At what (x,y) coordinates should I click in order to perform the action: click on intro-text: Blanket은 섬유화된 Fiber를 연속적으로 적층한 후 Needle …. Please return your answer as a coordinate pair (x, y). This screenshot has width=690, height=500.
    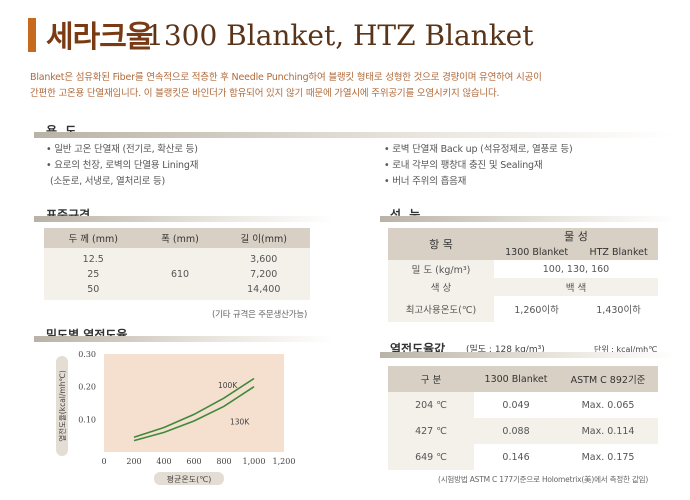
    Looking at the image, I should click on (350, 86).